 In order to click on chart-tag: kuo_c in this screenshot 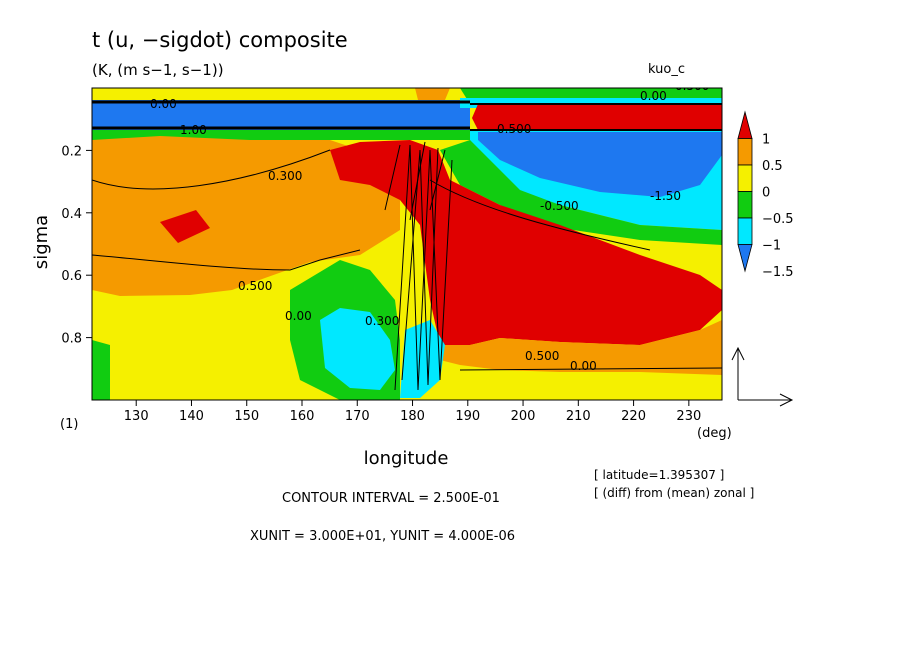, I will do `click(666, 69)`.